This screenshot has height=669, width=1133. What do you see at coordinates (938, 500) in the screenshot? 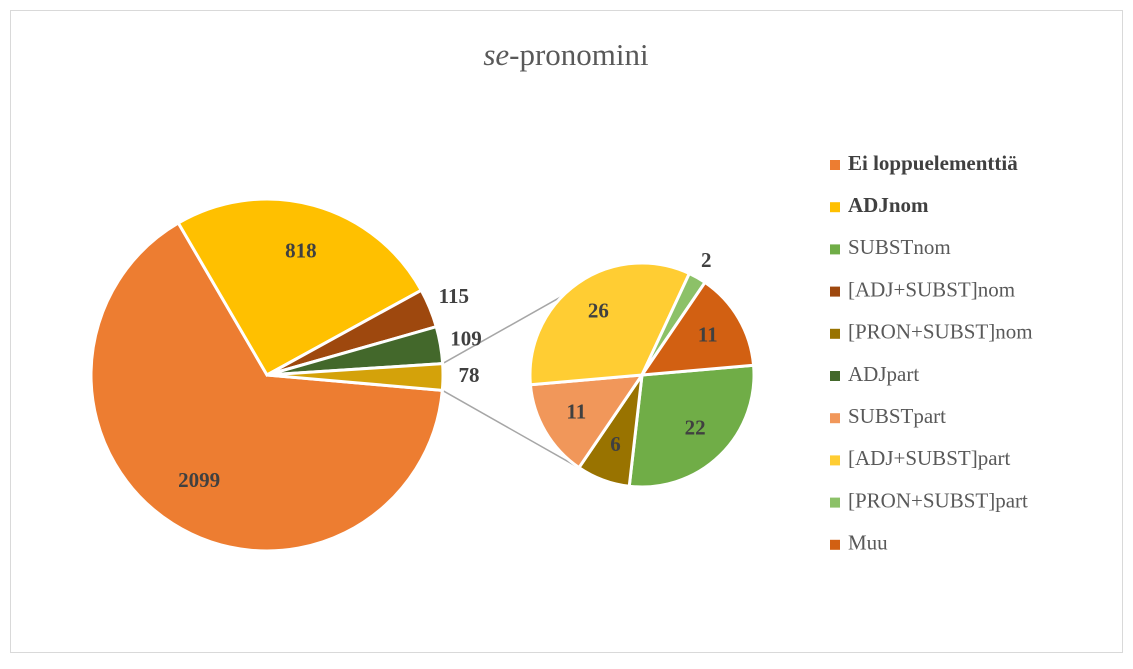
I see `legend-label: [PRON+SUBST]part` at bounding box center [938, 500].